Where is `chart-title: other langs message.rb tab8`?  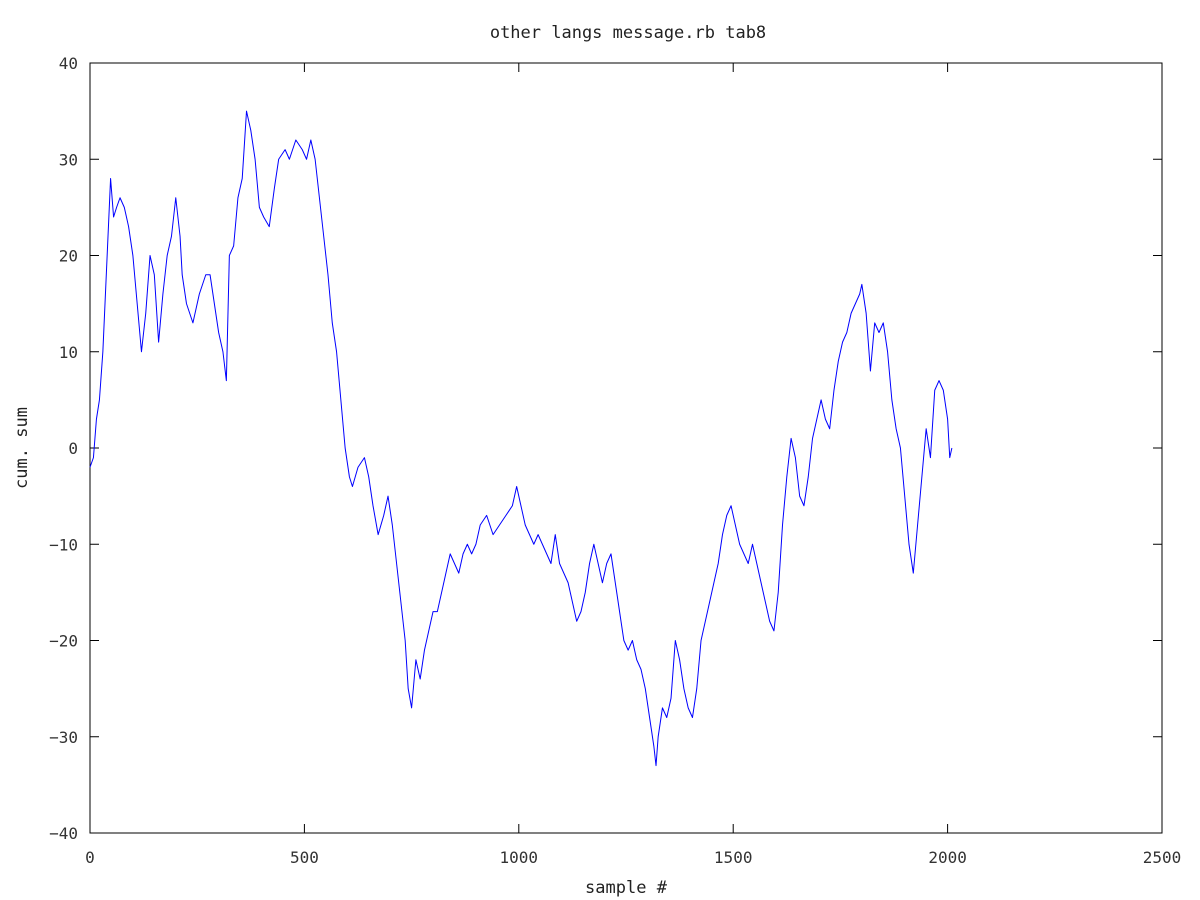 chart-title: other langs message.rb tab8 is located at coordinates (628, 33).